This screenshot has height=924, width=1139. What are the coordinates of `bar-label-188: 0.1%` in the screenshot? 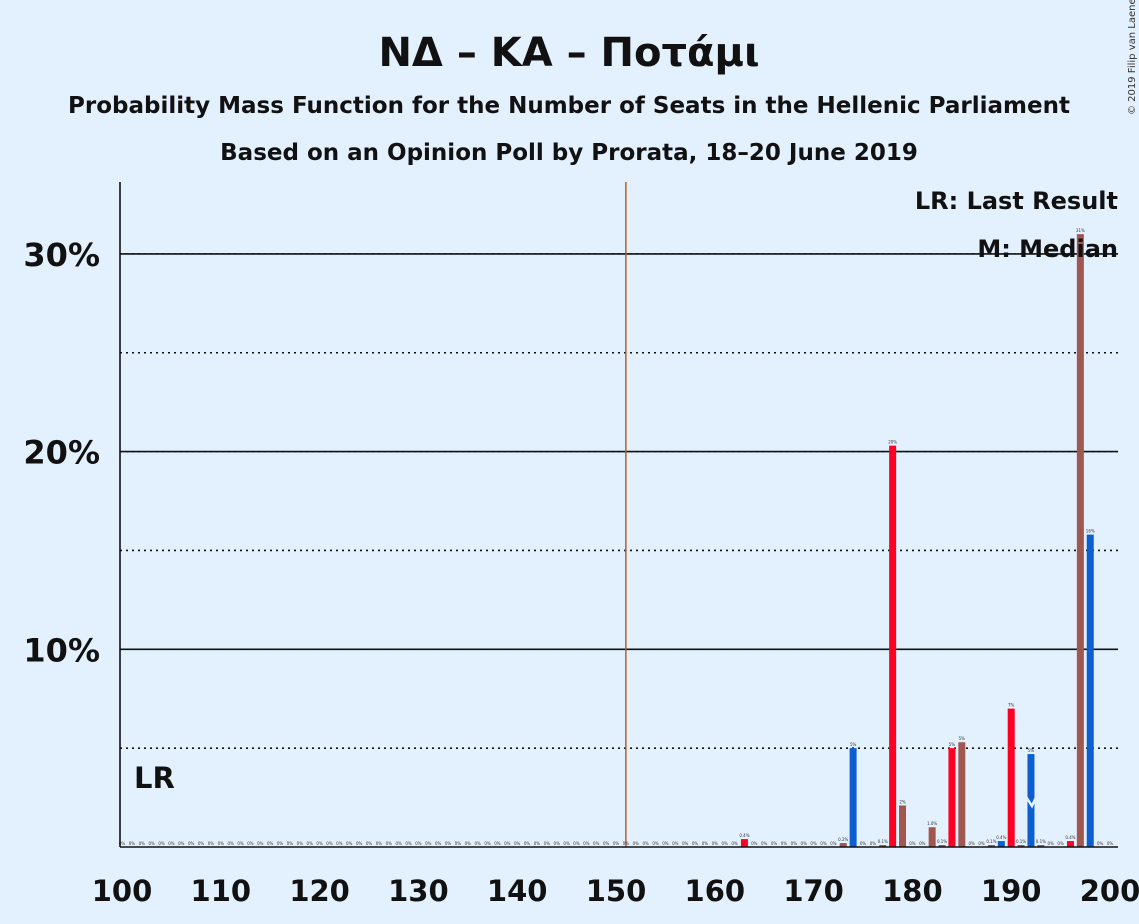 It's located at (991, 841).